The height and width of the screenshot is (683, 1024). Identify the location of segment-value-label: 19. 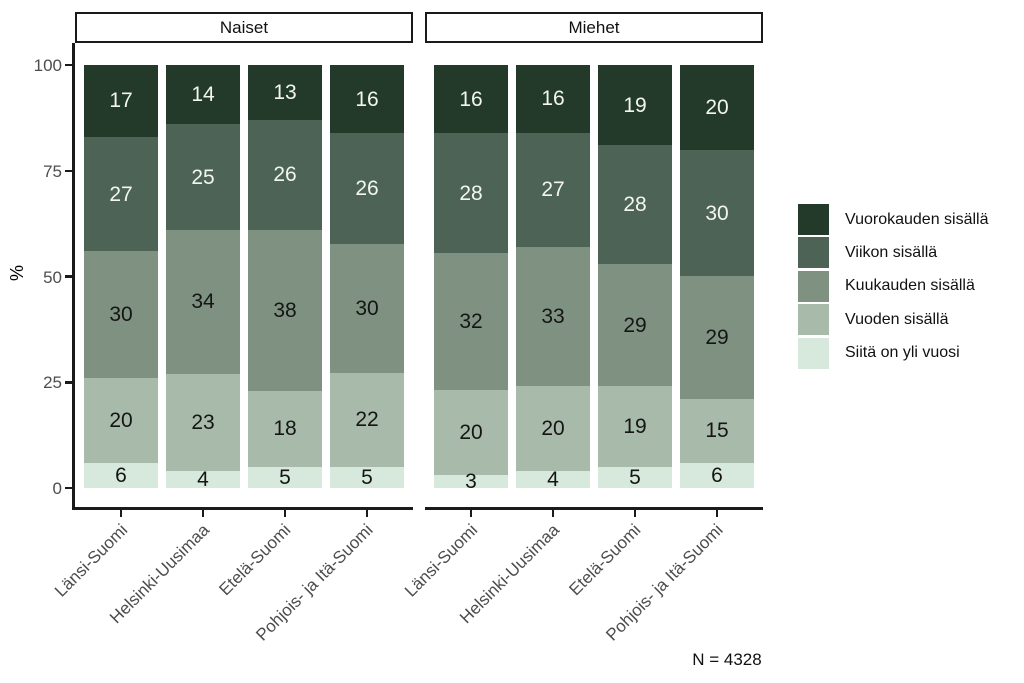
(635, 427).